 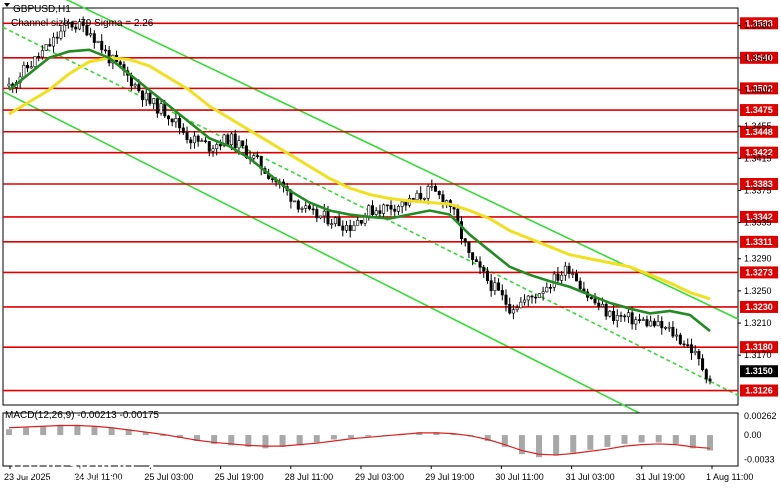 I want to click on level-tag-label: 1.3383, so click(x=759, y=184).